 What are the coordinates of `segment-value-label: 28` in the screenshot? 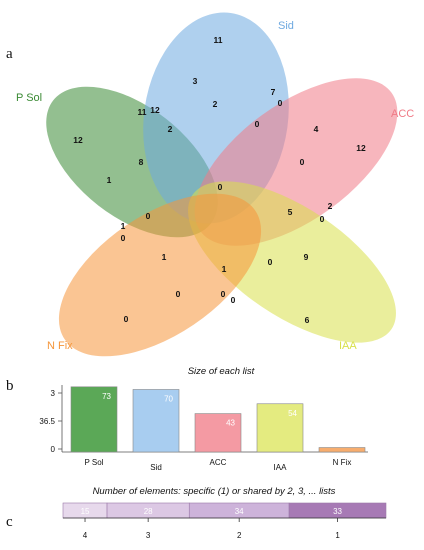 It's located at (148, 511).